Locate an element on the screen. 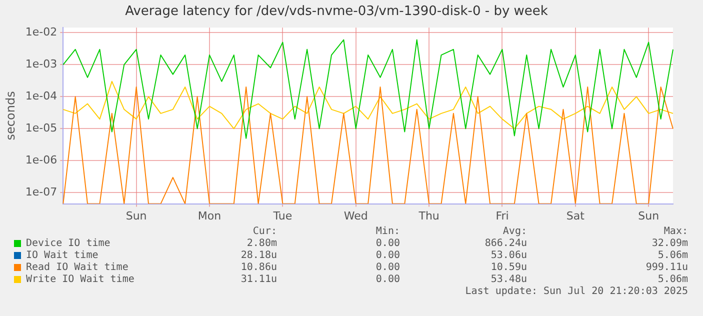  y-tick-label: 1e-05 is located at coordinates (41, 128).